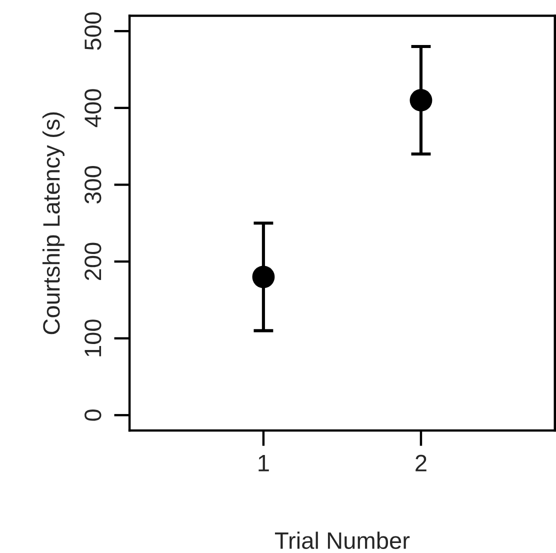 The image size is (556, 553). I want to click on x-tick-label: 2, so click(421, 463).